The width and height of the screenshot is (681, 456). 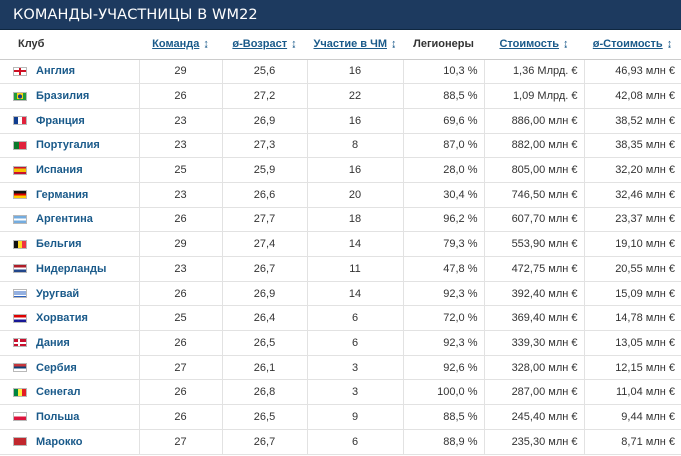 What do you see at coordinates (58, 416) in the screenshot?
I see `club-link: Польша` at bounding box center [58, 416].